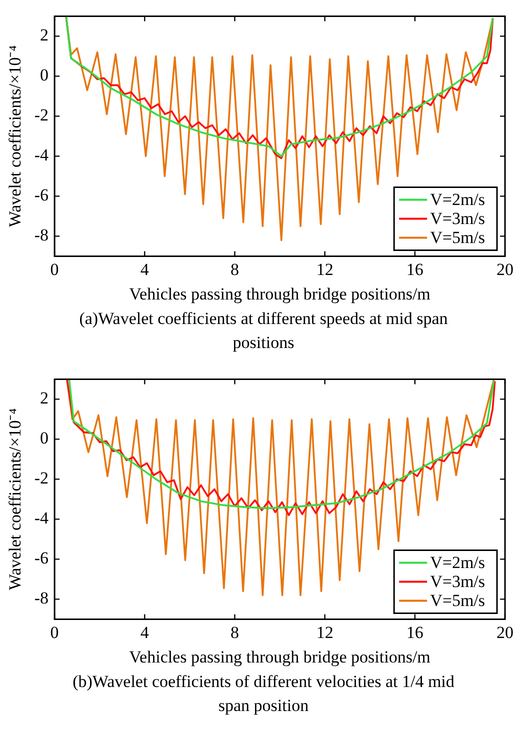 This screenshot has height=753, width=527. I want to click on text: (b)Wavelet coefficients of different velocities at 1/4 mid span position, so click(264, 694).